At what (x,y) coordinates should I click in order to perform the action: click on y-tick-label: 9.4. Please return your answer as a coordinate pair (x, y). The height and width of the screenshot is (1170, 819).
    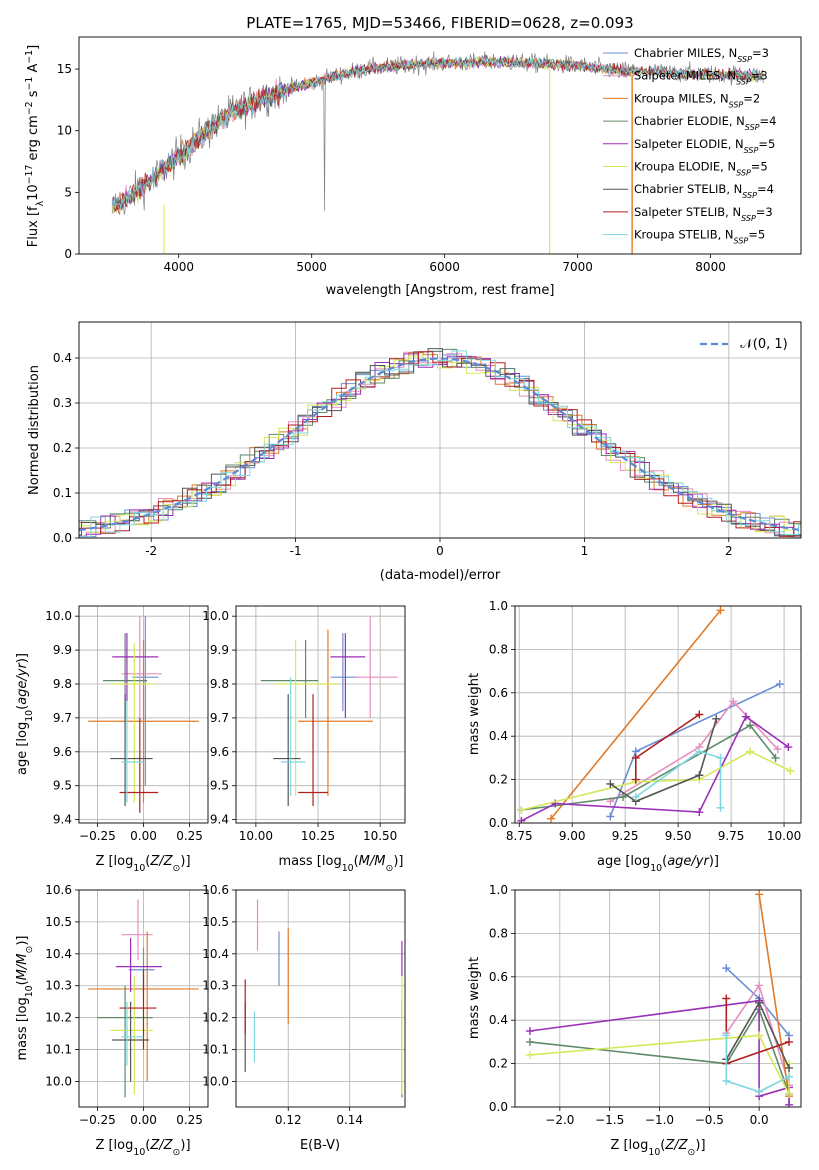
    Looking at the image, I should click on (219, 820).